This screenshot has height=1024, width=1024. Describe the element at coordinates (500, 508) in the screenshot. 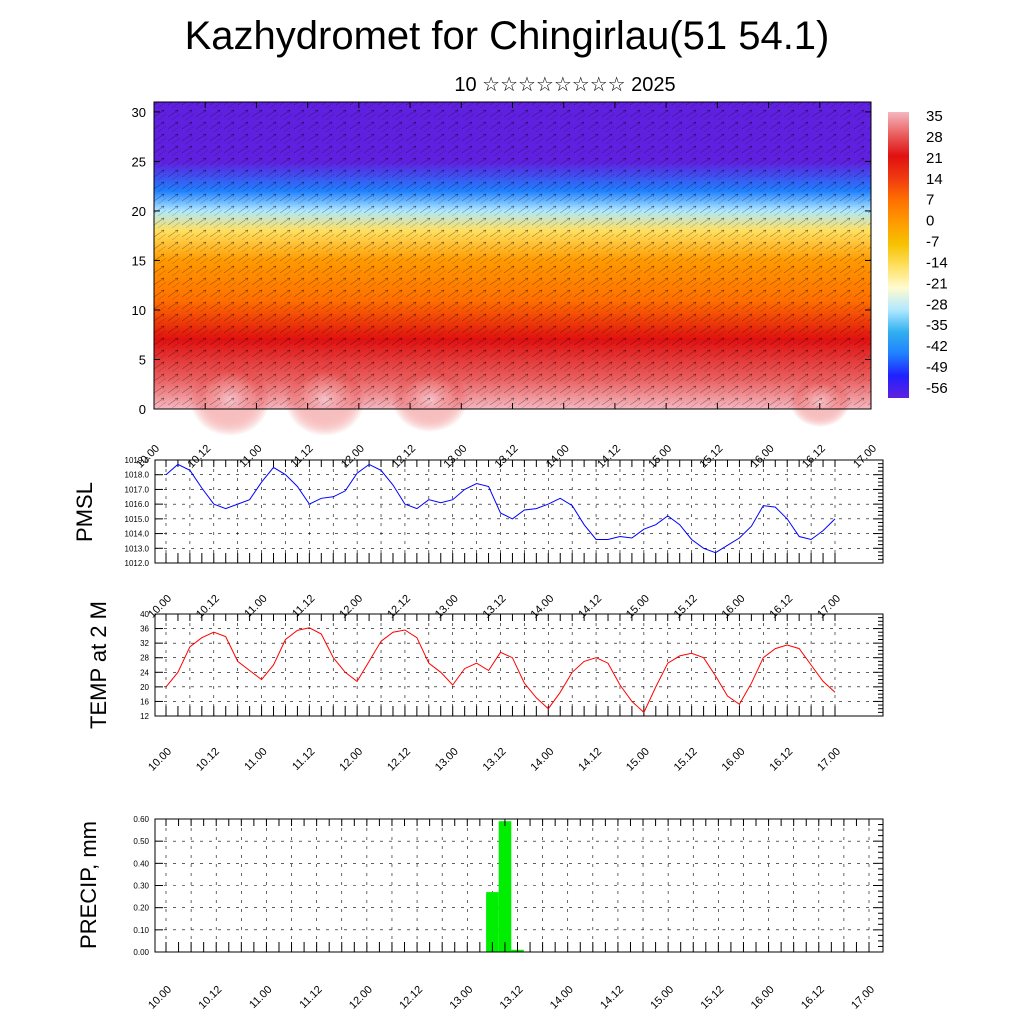

I see `pmsl-series-line` at that location.